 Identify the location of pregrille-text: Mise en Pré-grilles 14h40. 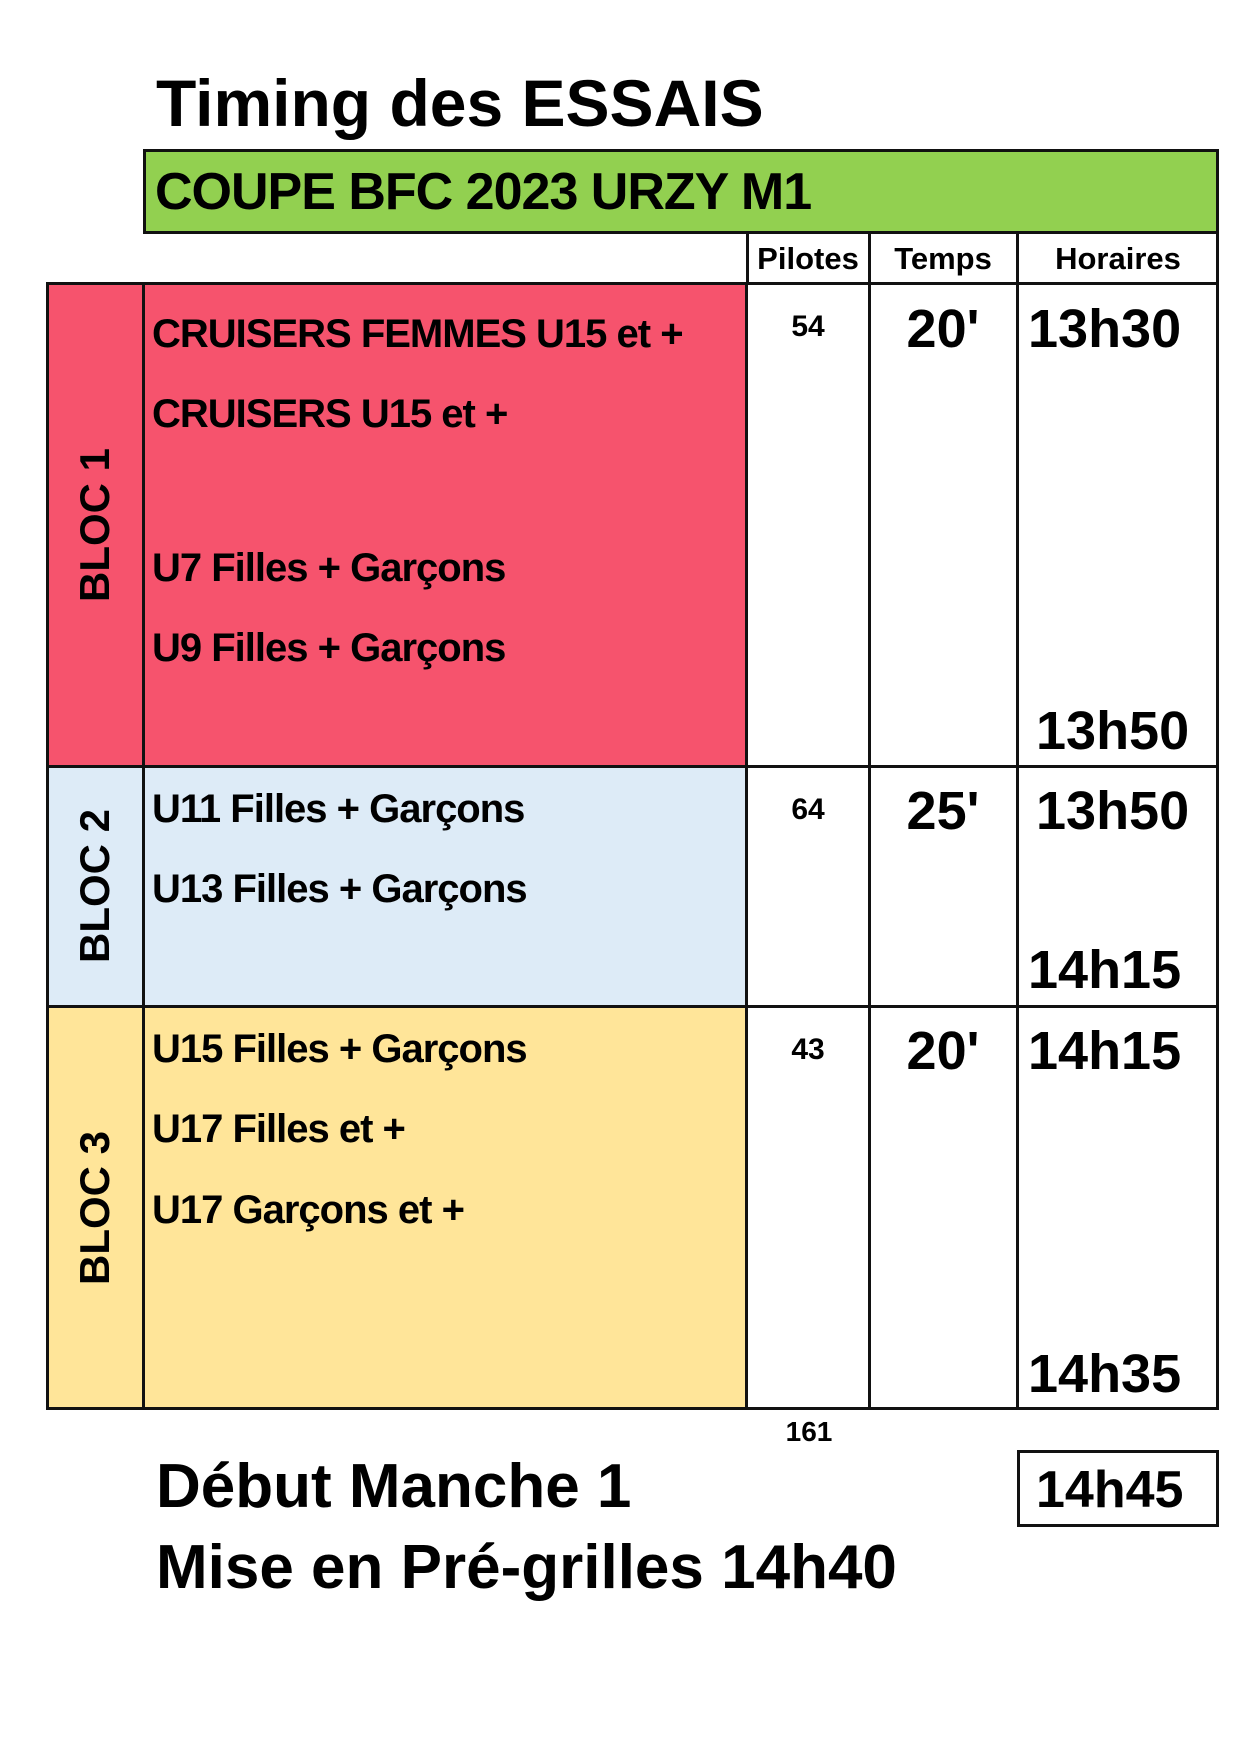
(526, 1567).